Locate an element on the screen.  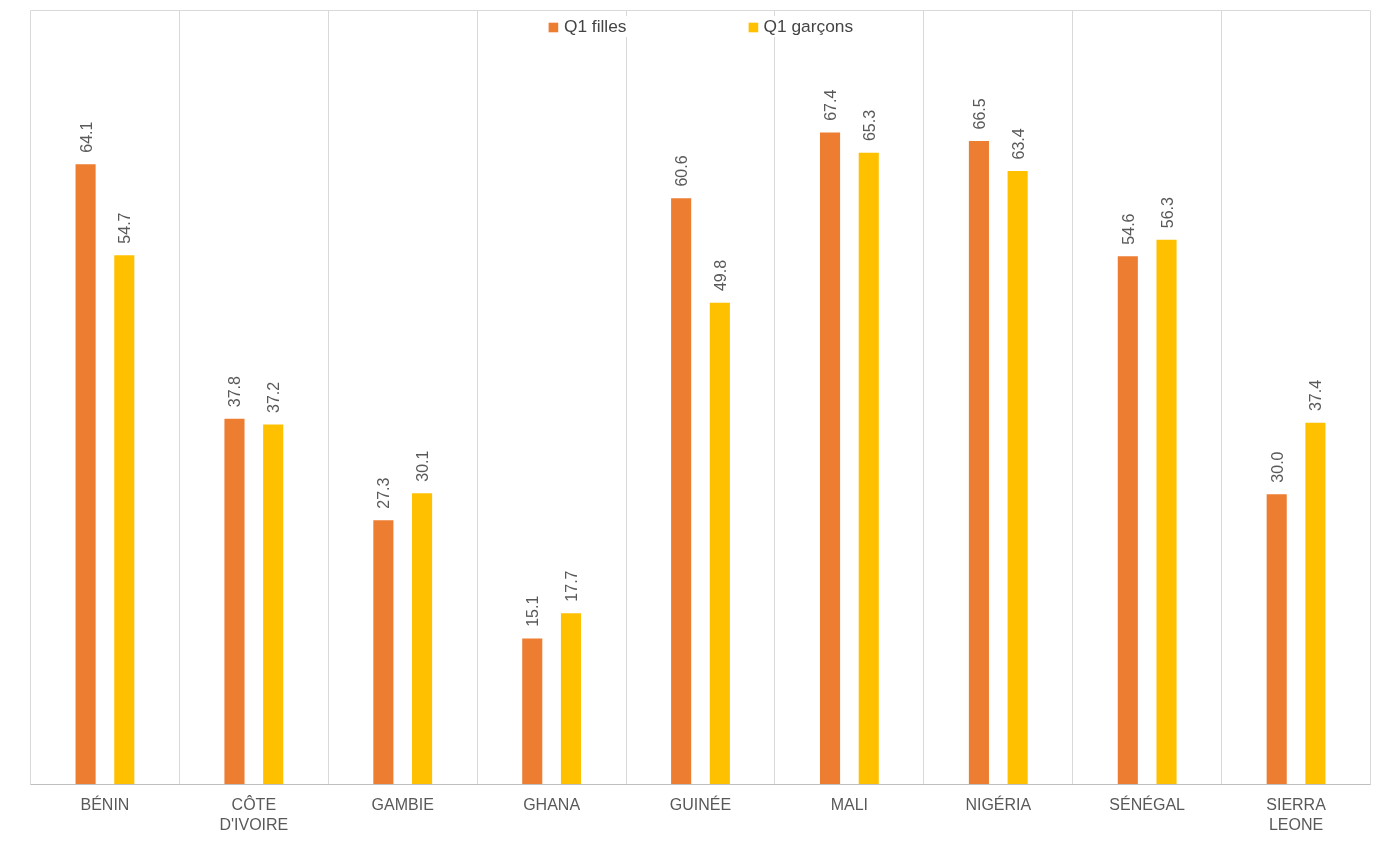
x-tick-label: CÔTE D'IVOIRE is located at coordinates (254, 813).